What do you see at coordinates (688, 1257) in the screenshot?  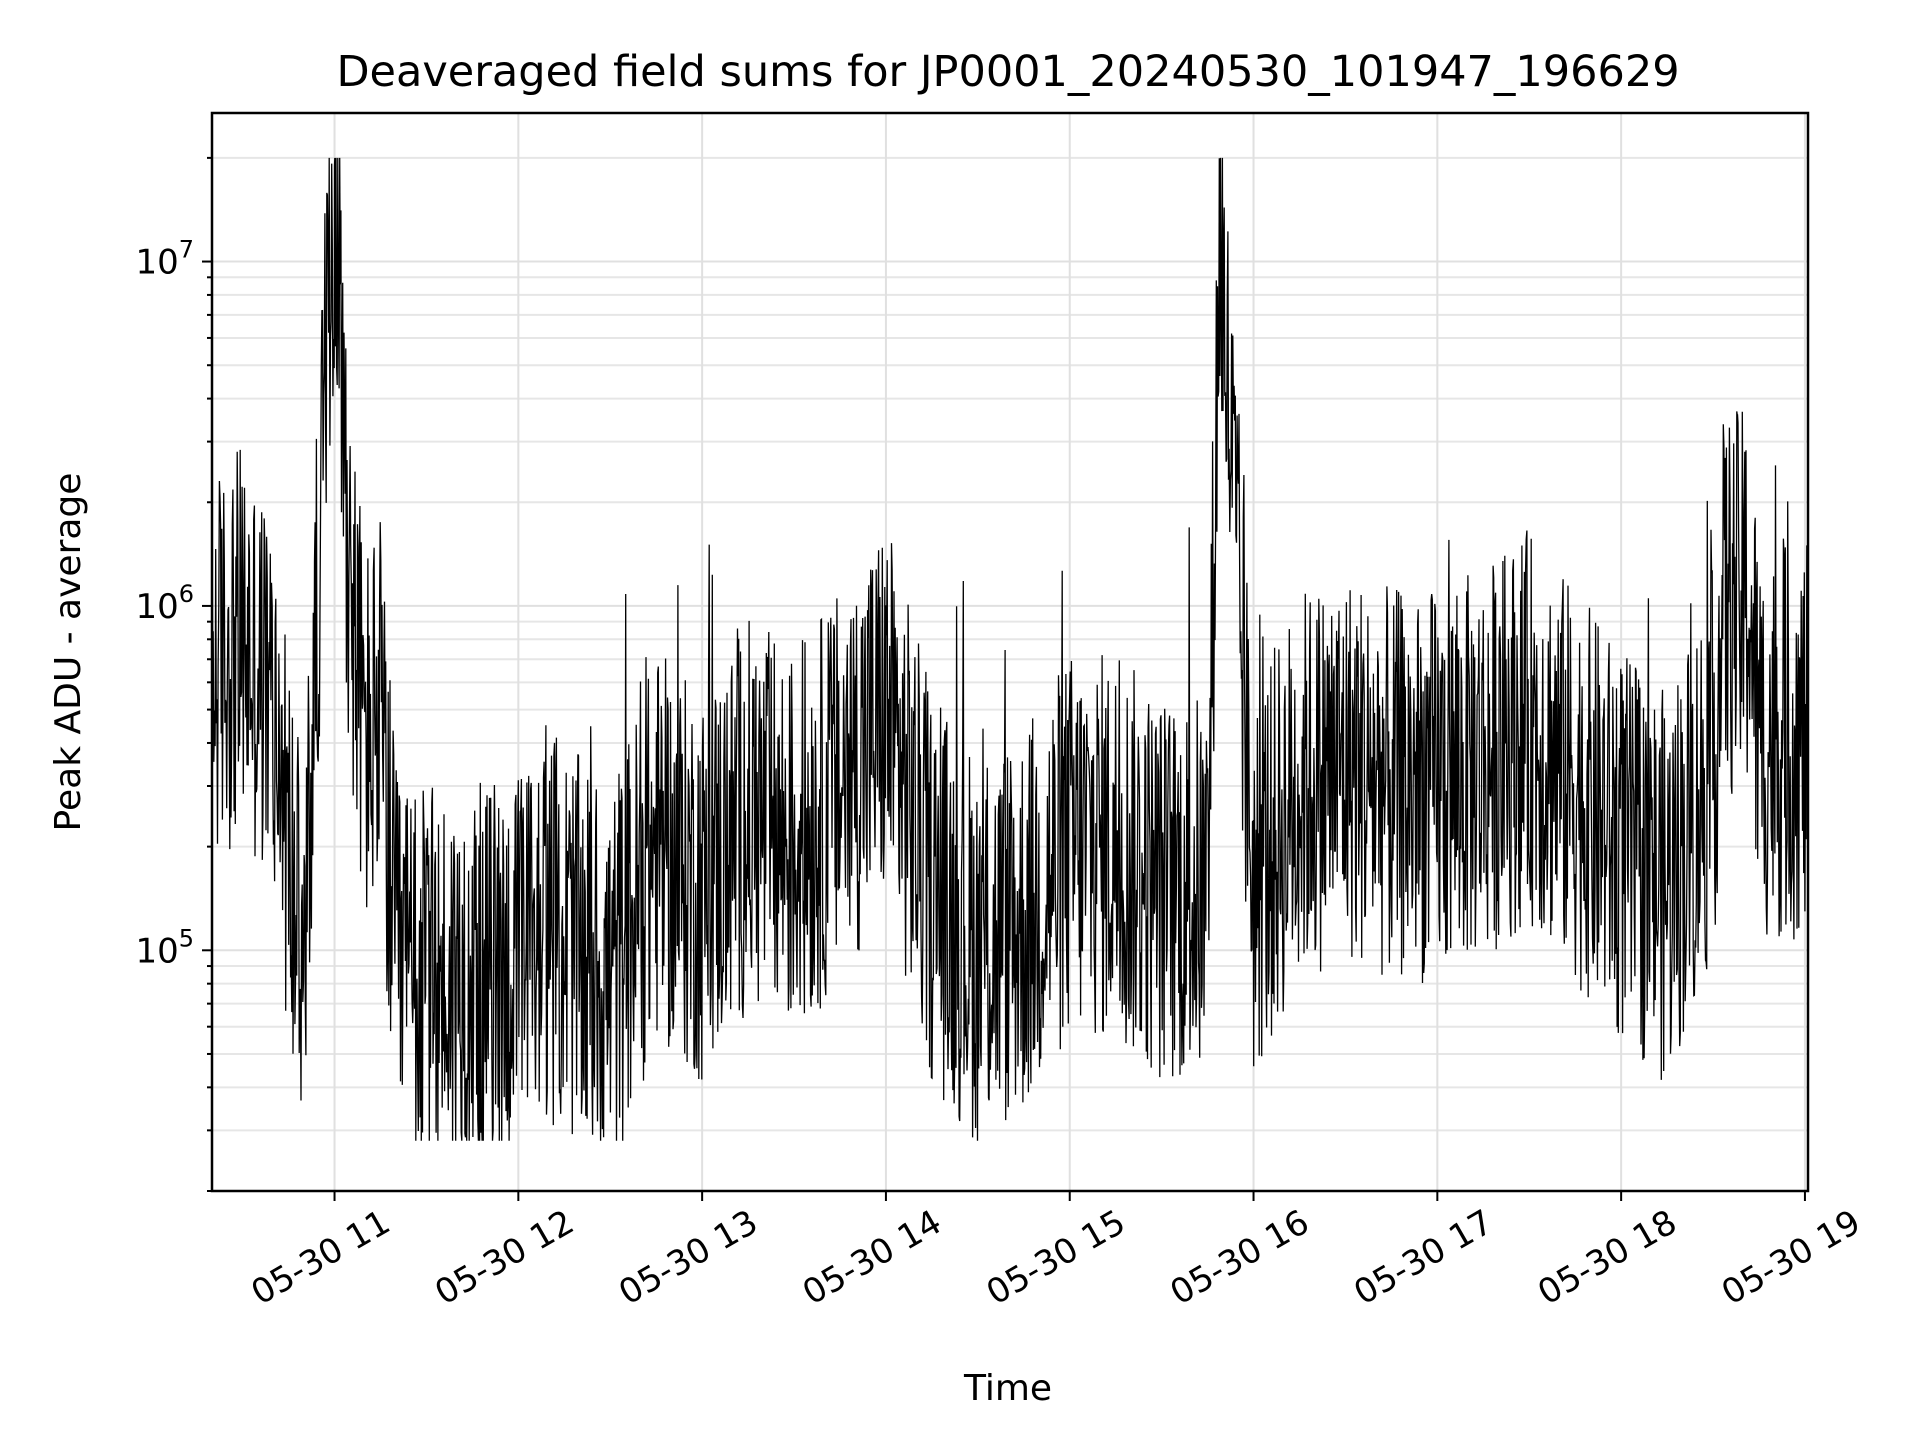 I see `x-tick-label: 05-30 13` at bounding box center [688, 1257].